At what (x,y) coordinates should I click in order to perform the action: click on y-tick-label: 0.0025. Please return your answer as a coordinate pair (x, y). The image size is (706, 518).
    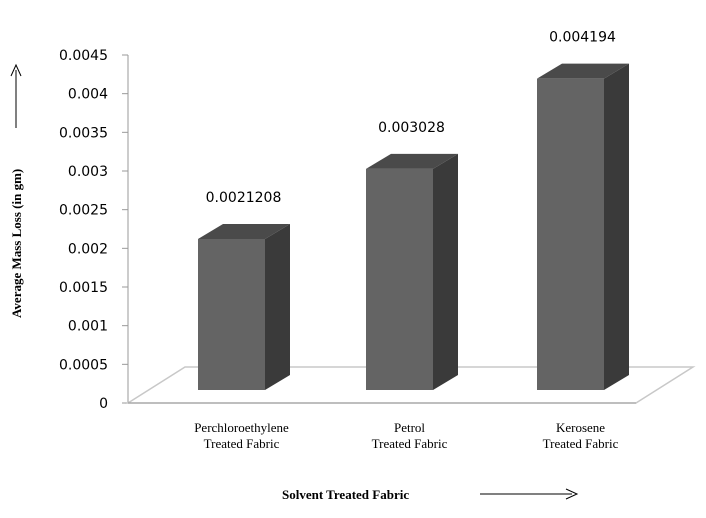
    Looking at the image, I should click on (83, 211).